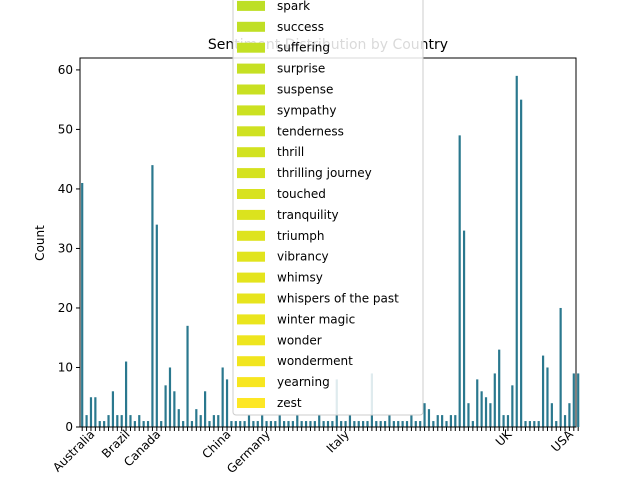  Describe the element at coordinates (301, 69) in the screenshot. I see `legend-label: surprise` at that location.